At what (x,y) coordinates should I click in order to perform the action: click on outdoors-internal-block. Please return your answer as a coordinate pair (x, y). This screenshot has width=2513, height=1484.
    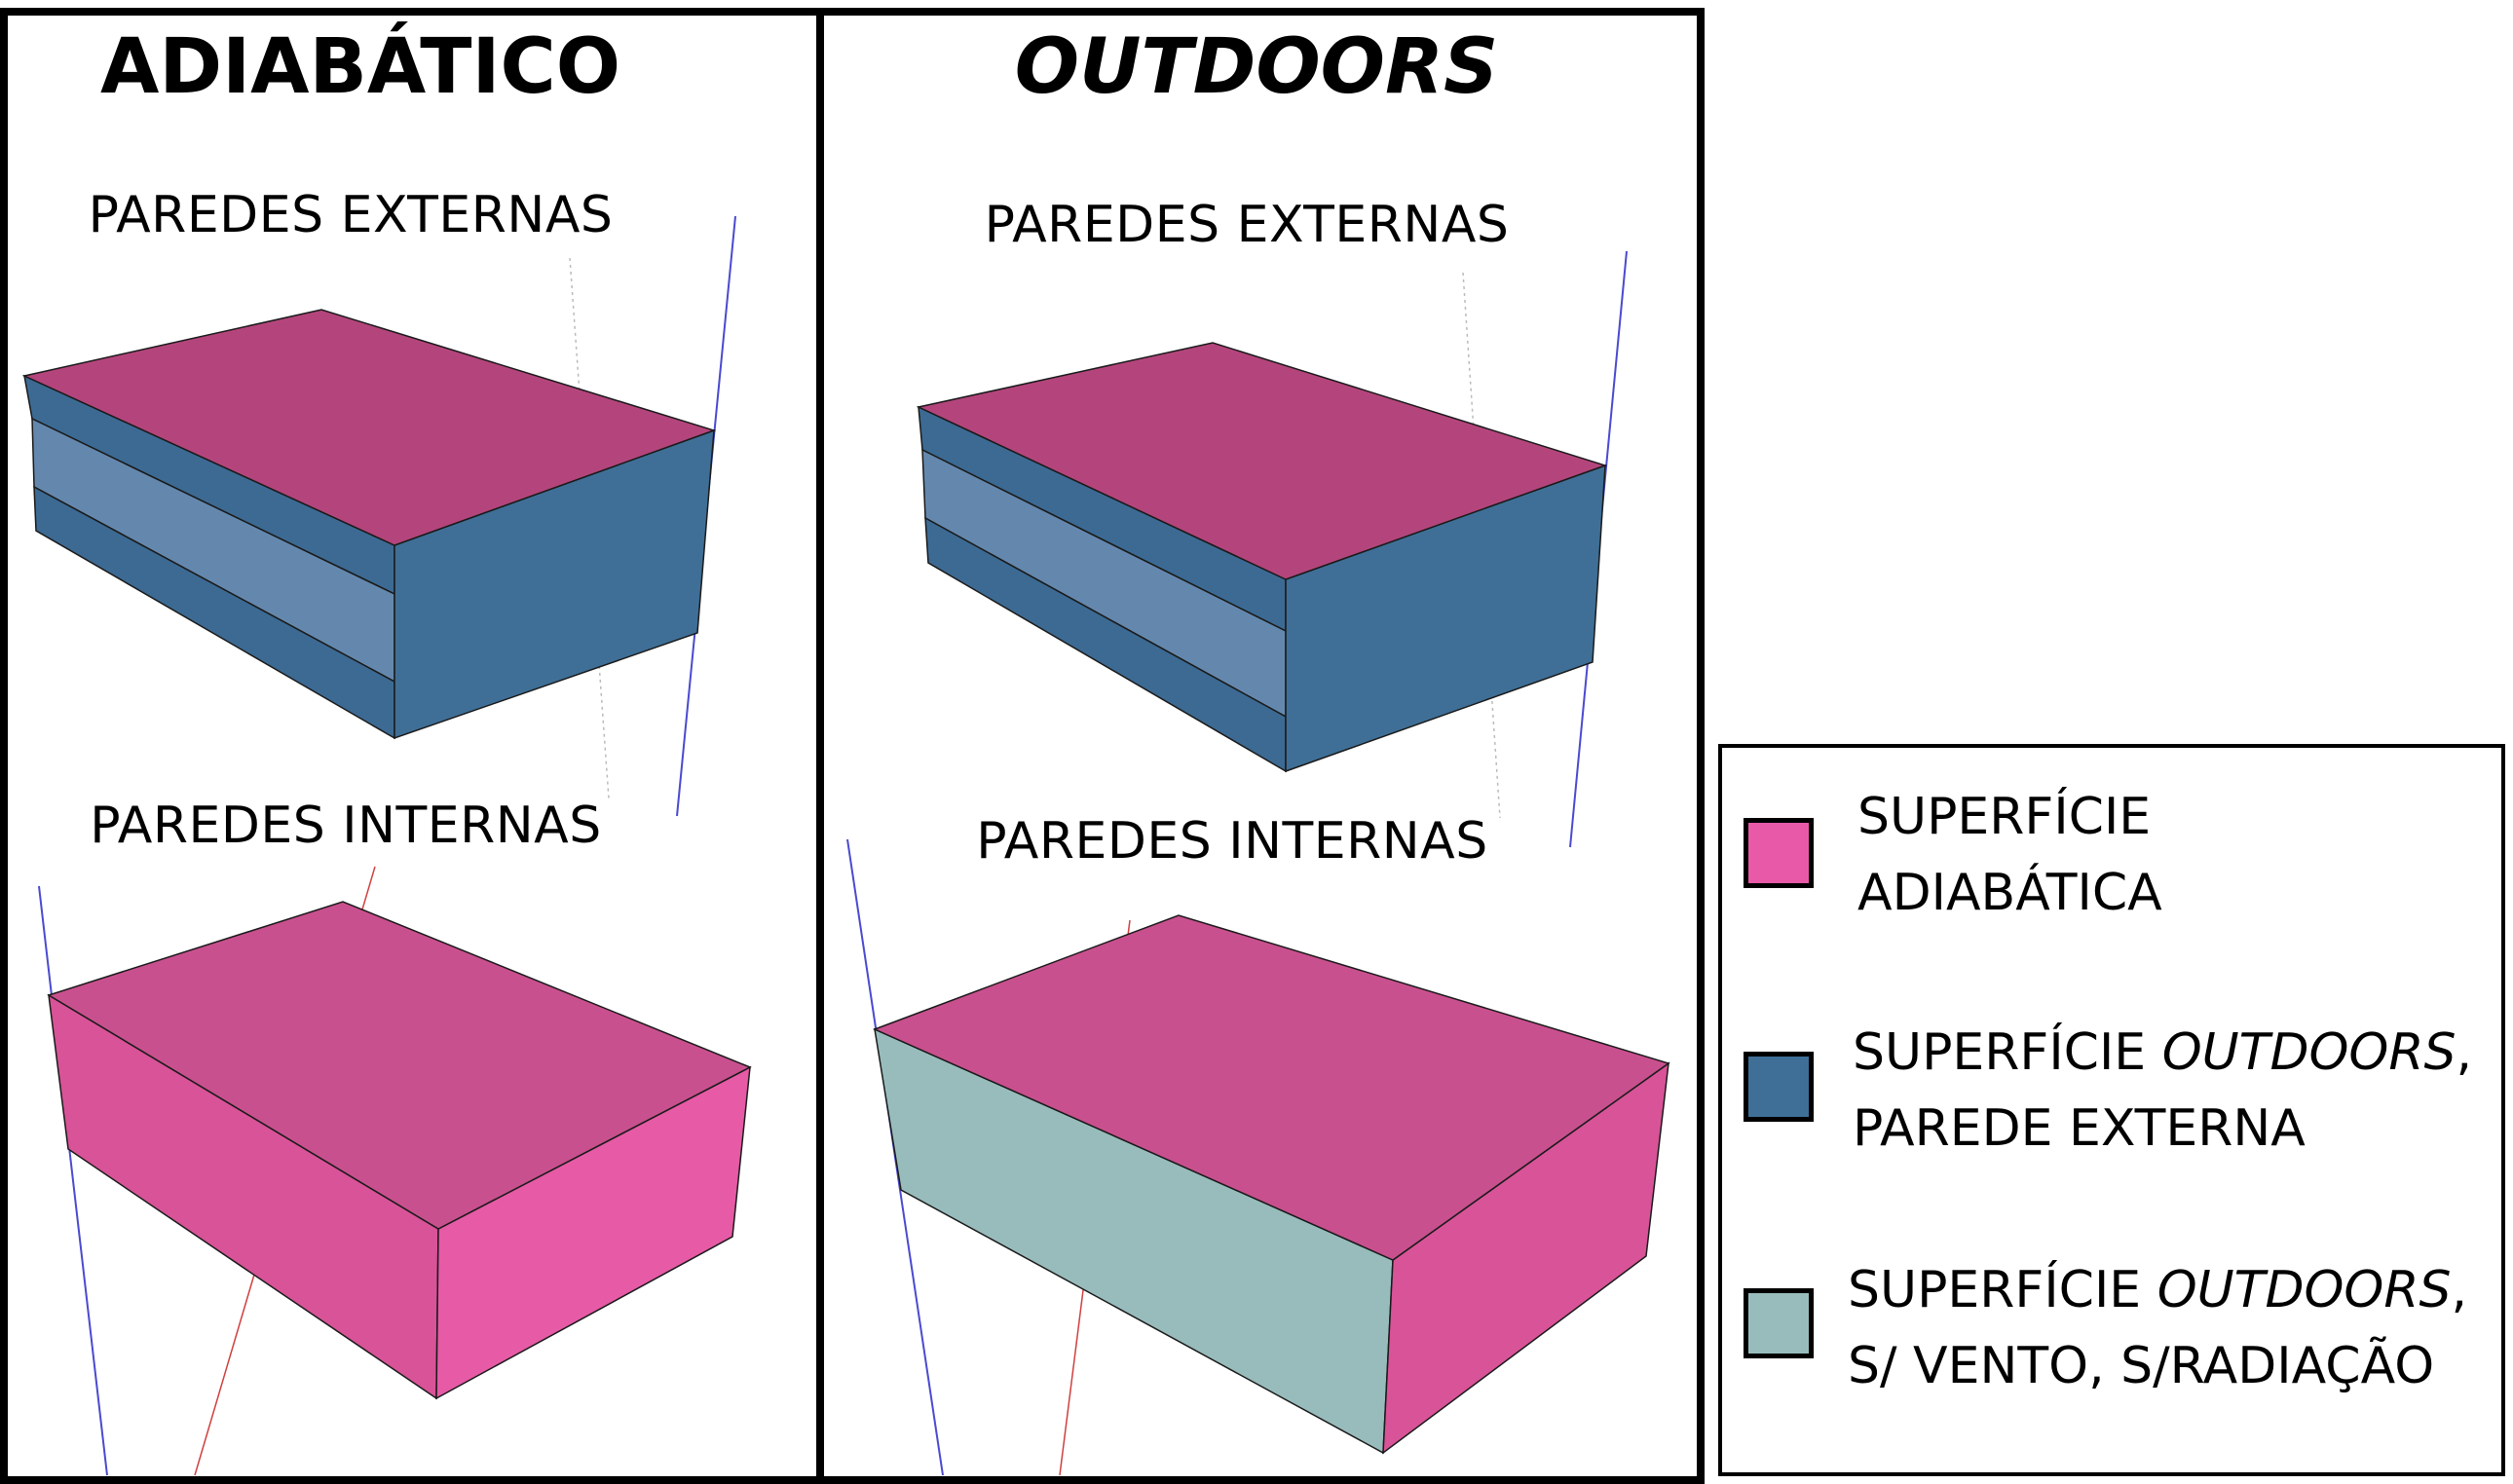
    Looking at the image, I should click on (1271, 1184).